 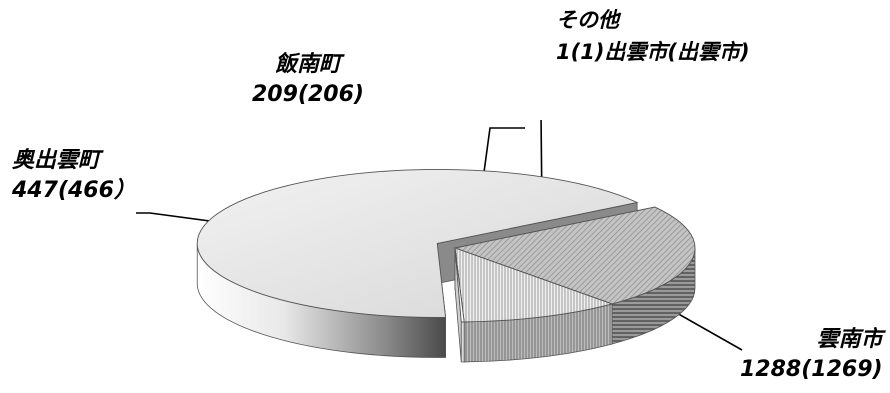 What do you see at coordinates (307, 64) in the screenshot?
I see `label-iinan-name: 飯南町` at bounding box center [307, 64].